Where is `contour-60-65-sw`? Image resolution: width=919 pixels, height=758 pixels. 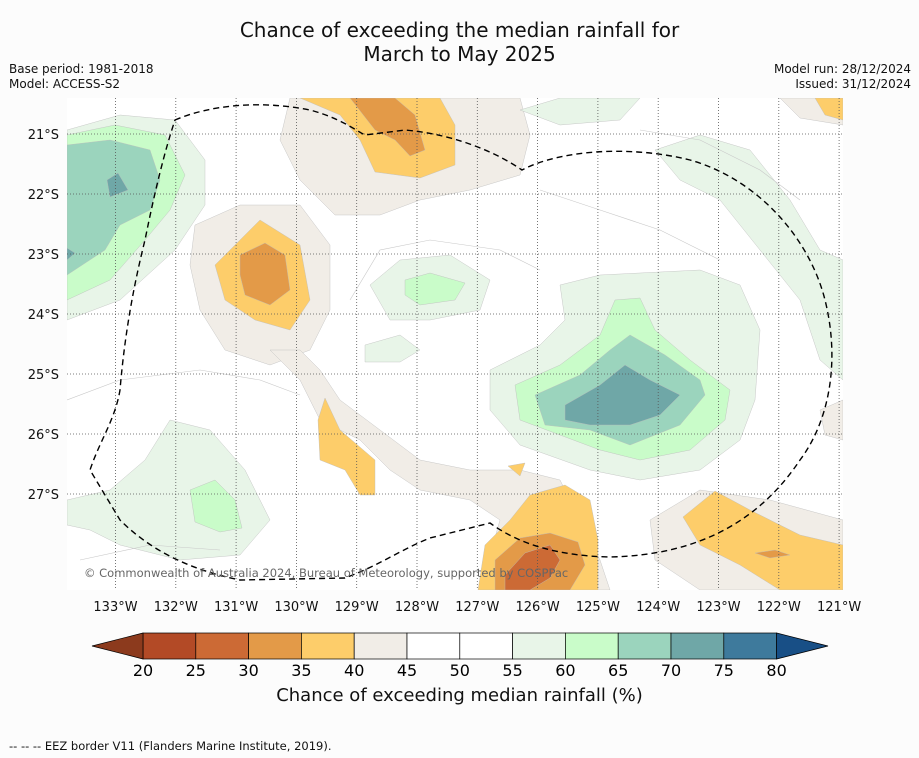
contour-60-65-sw is located at coordinates (216, 506).